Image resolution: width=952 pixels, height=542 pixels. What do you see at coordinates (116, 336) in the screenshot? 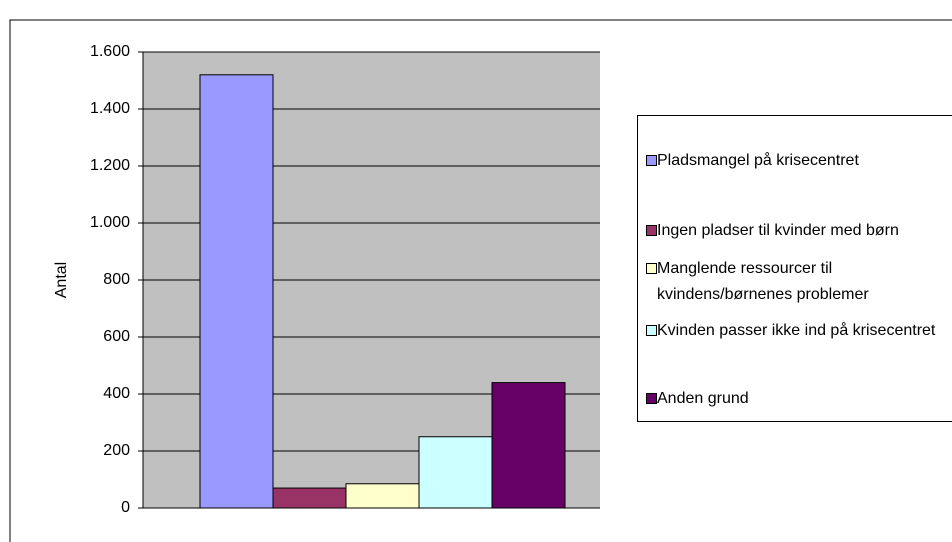
I see `y-tick-label: 600` at bounding box center [116, 336].